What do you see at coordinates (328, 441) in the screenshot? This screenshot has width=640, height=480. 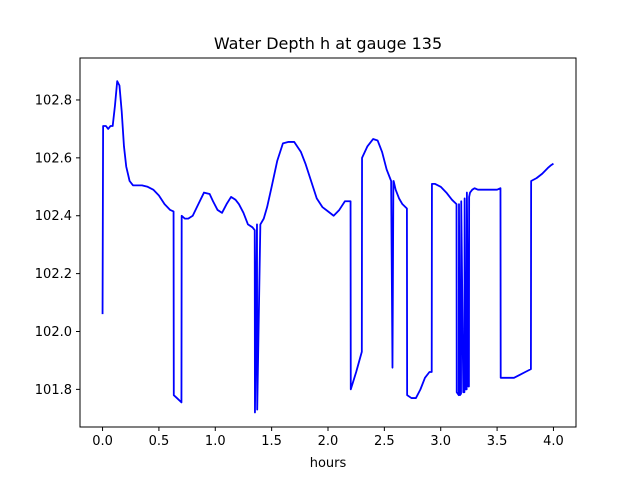 I see `x-tick-label: 2.0` at bounding box center [328, 441].